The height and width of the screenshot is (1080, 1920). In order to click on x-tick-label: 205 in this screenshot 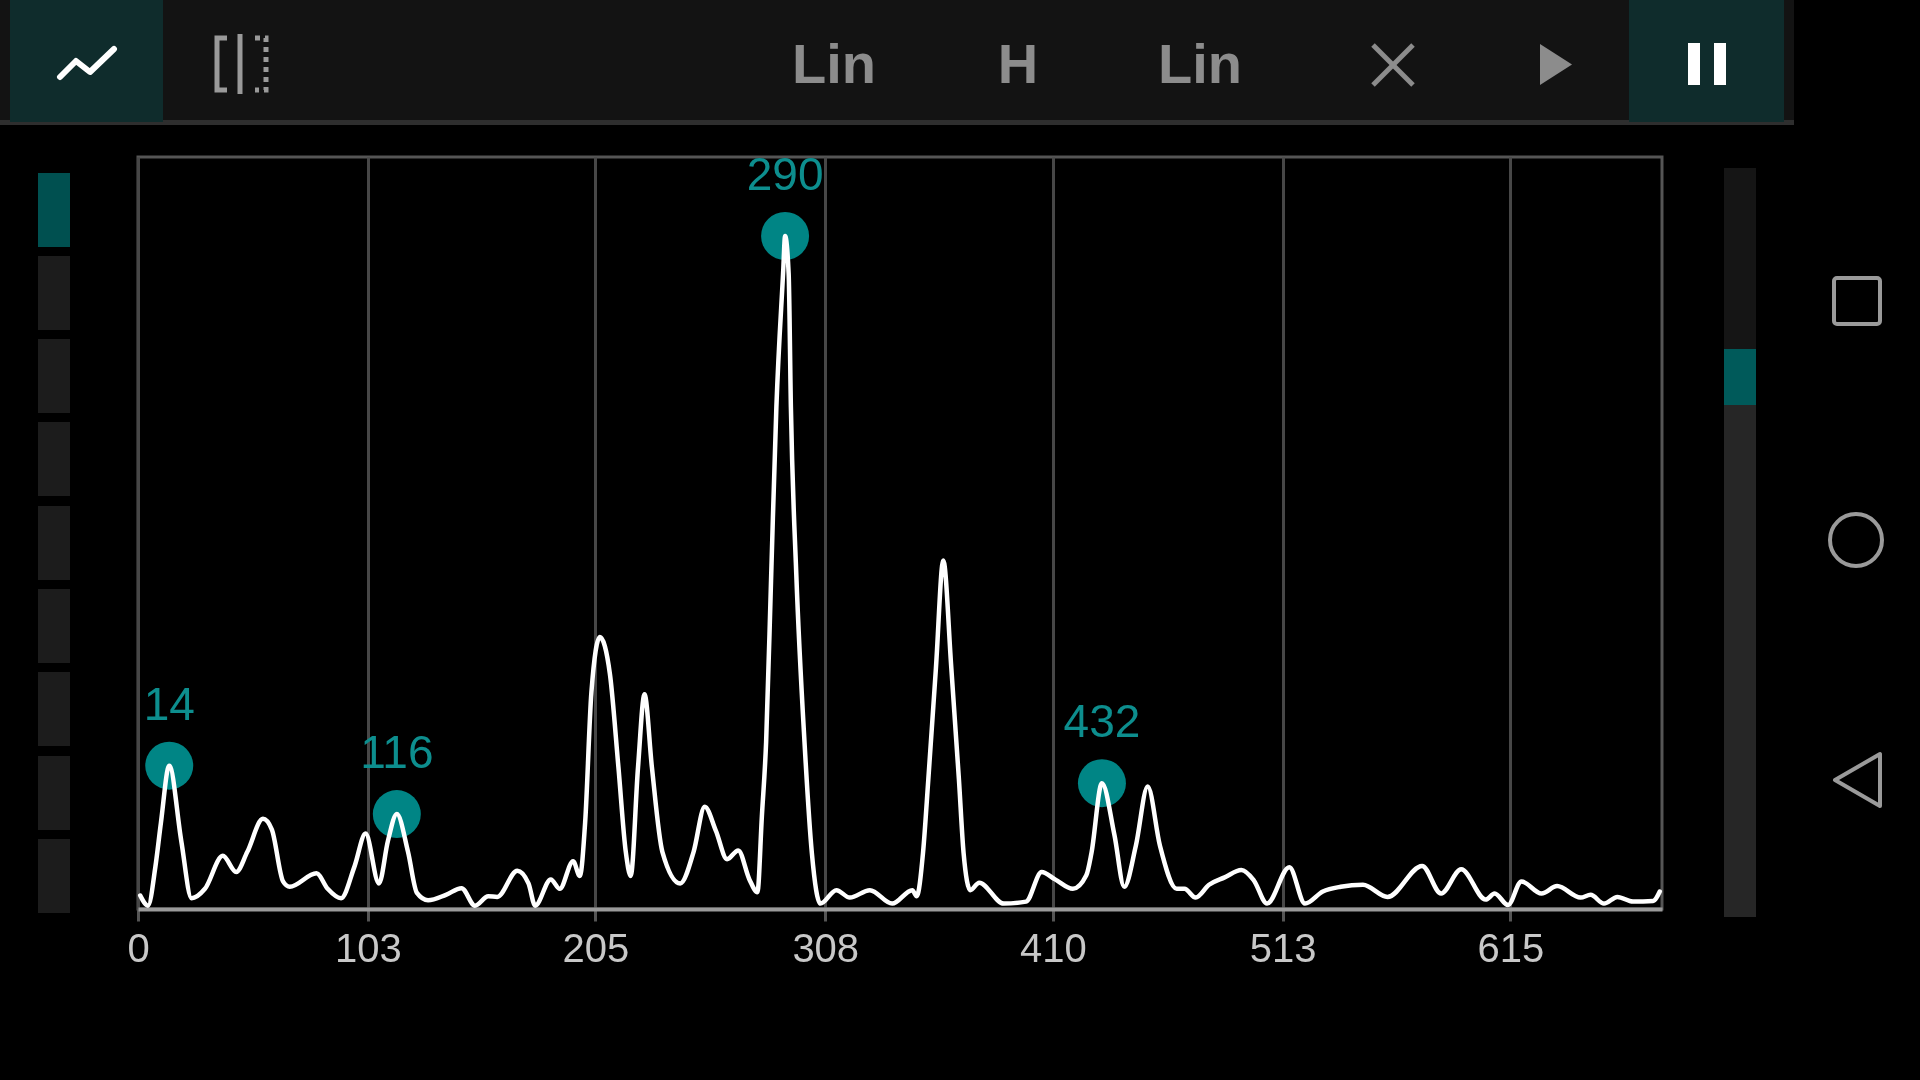, I will do `click(596, 947)`.